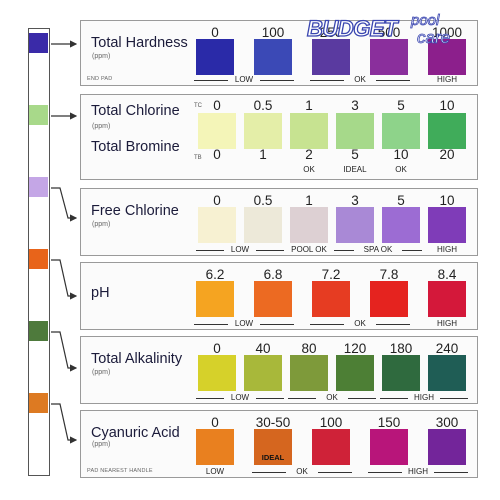  What do you see at coordinates (447, 154) in the screenshot?
I see `scale-value-secondary: 20` at bounding box center [447, 154].